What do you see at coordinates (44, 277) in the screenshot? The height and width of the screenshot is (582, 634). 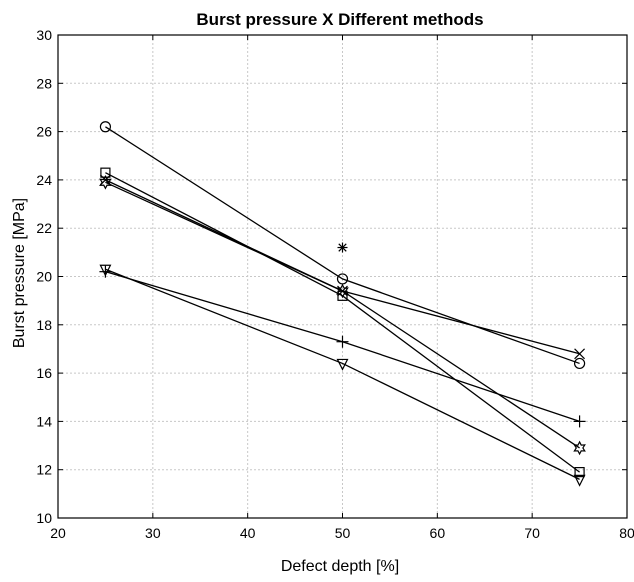 I see `y-tick-label: 20` at bounding box center [44, 277].